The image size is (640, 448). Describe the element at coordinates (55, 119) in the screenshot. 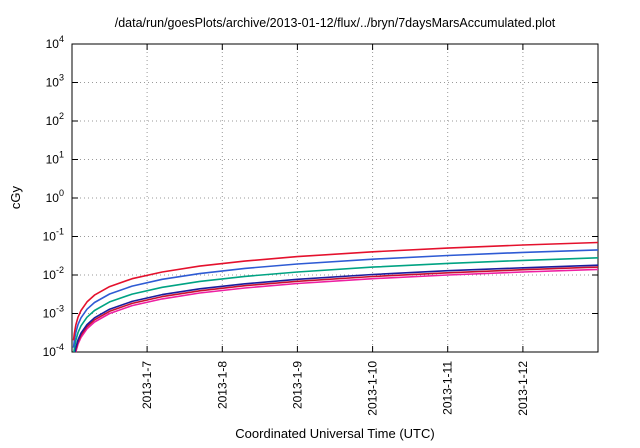

I see `y-tick-label: 10²` at that location.